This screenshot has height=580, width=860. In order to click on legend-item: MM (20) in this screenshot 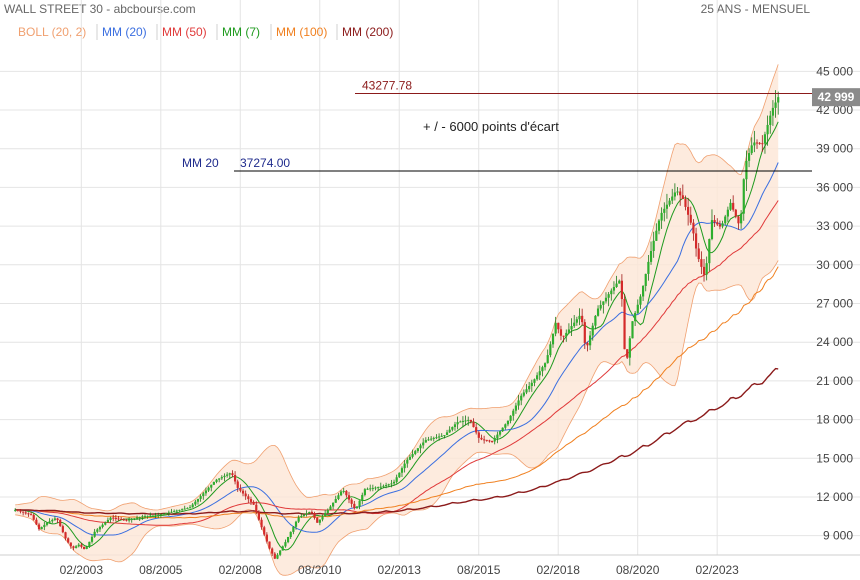, I will do `click(124, 32)`.